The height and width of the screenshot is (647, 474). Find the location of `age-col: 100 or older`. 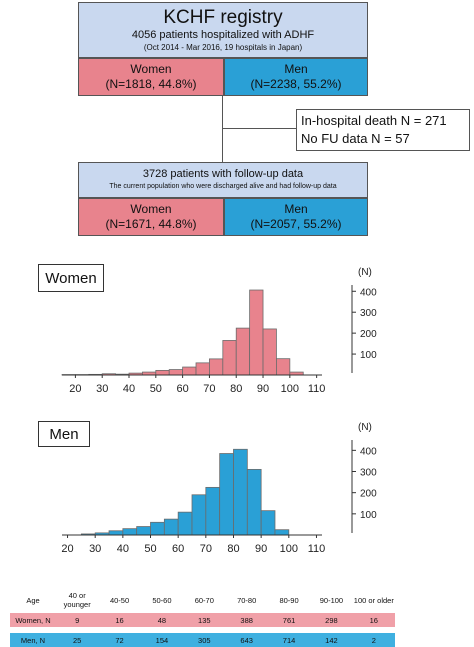

age-col: 100 or older is located at coordinates (373, 600).